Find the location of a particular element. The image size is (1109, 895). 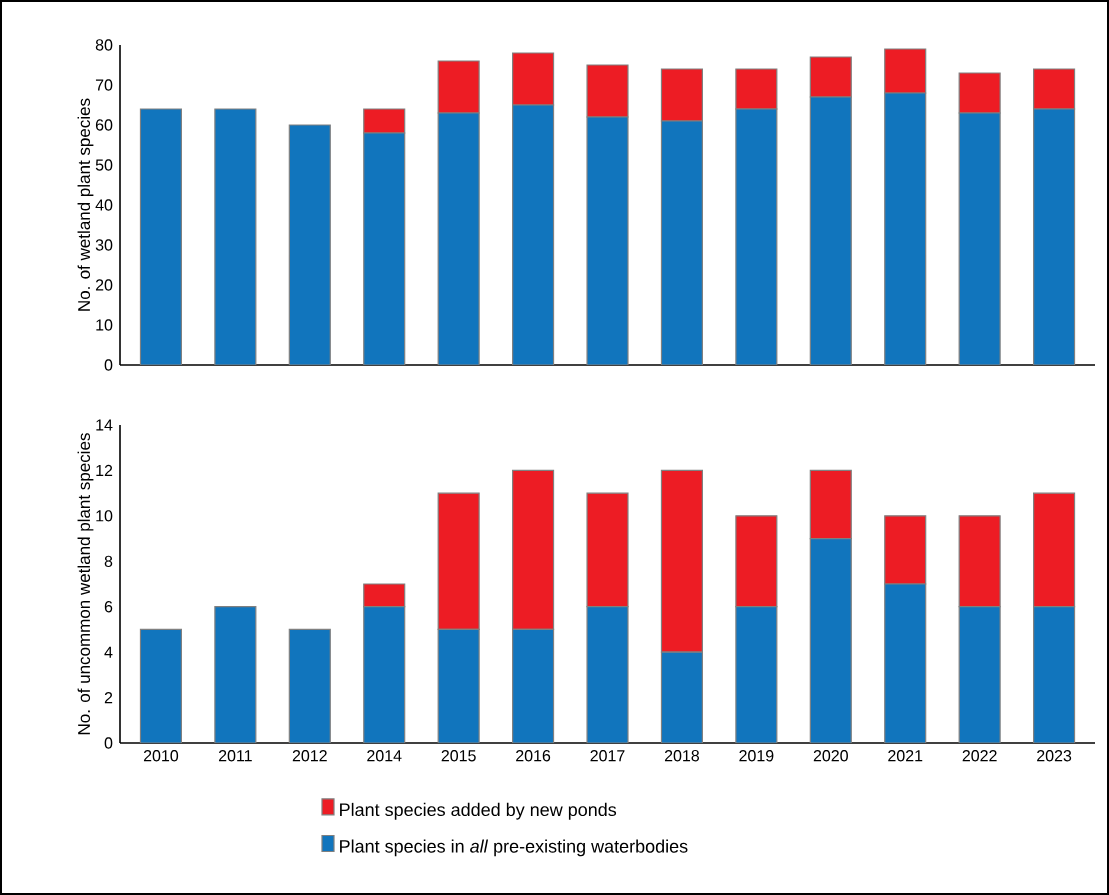

x-tick-label: 2014 is located at coordinates (384, 756).